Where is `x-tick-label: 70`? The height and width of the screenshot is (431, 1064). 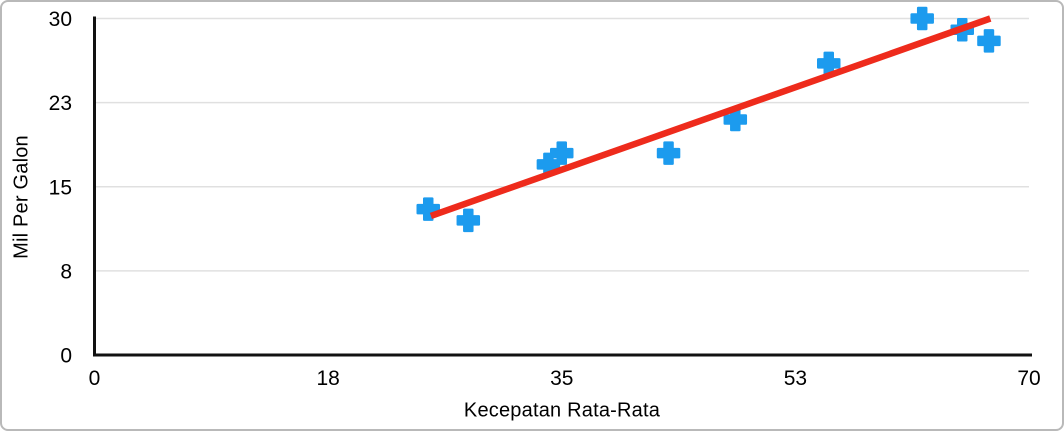
x-tick-label: 70 is located at coordinates (1028, 378).